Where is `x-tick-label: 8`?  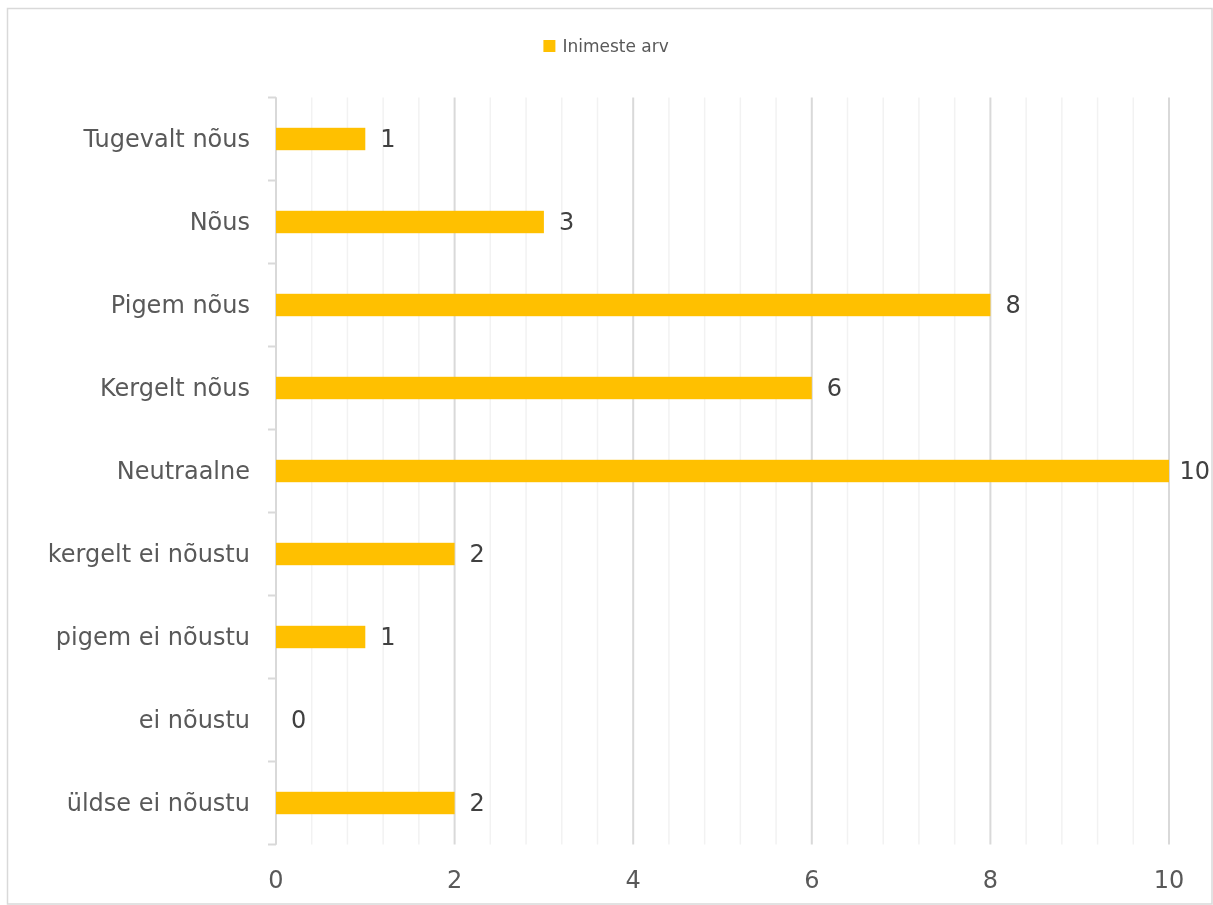 x-tick-label: 8 is located at coordinates (990, 880).